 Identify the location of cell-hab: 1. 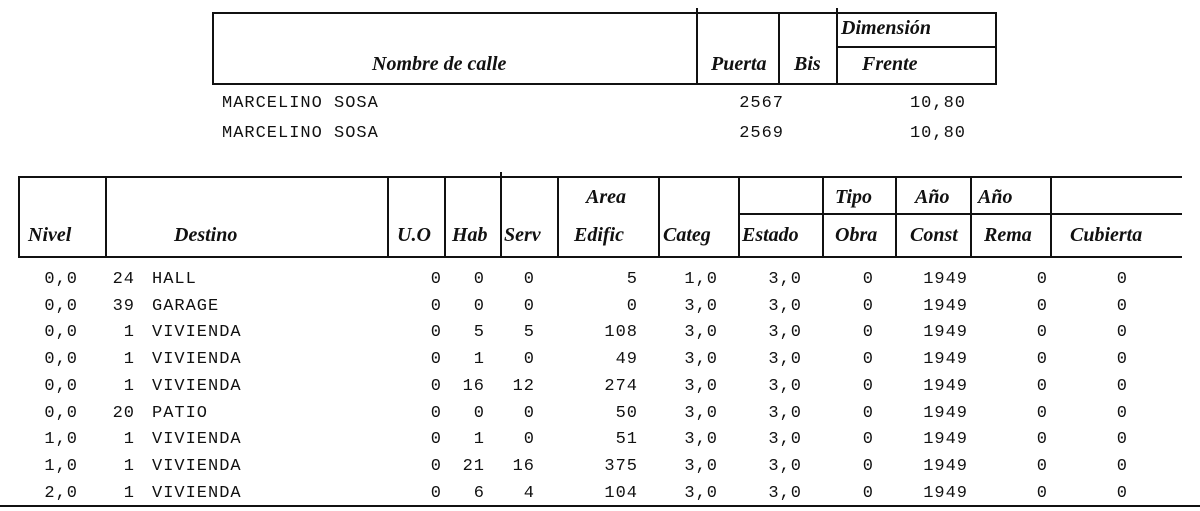
(479, 359).